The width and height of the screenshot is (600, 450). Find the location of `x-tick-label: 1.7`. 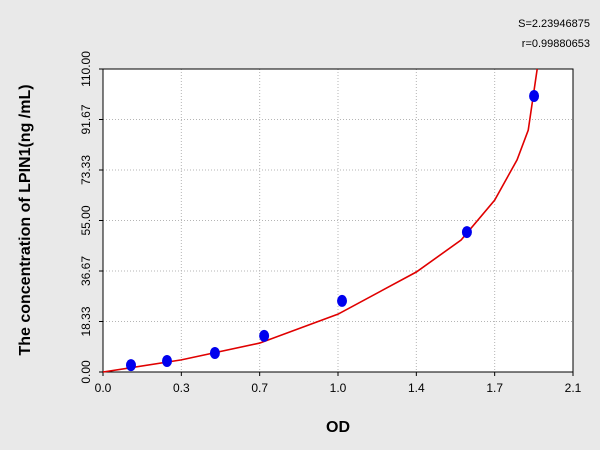

x-tick-label: 1.7 is located at coordinates (494, 388).